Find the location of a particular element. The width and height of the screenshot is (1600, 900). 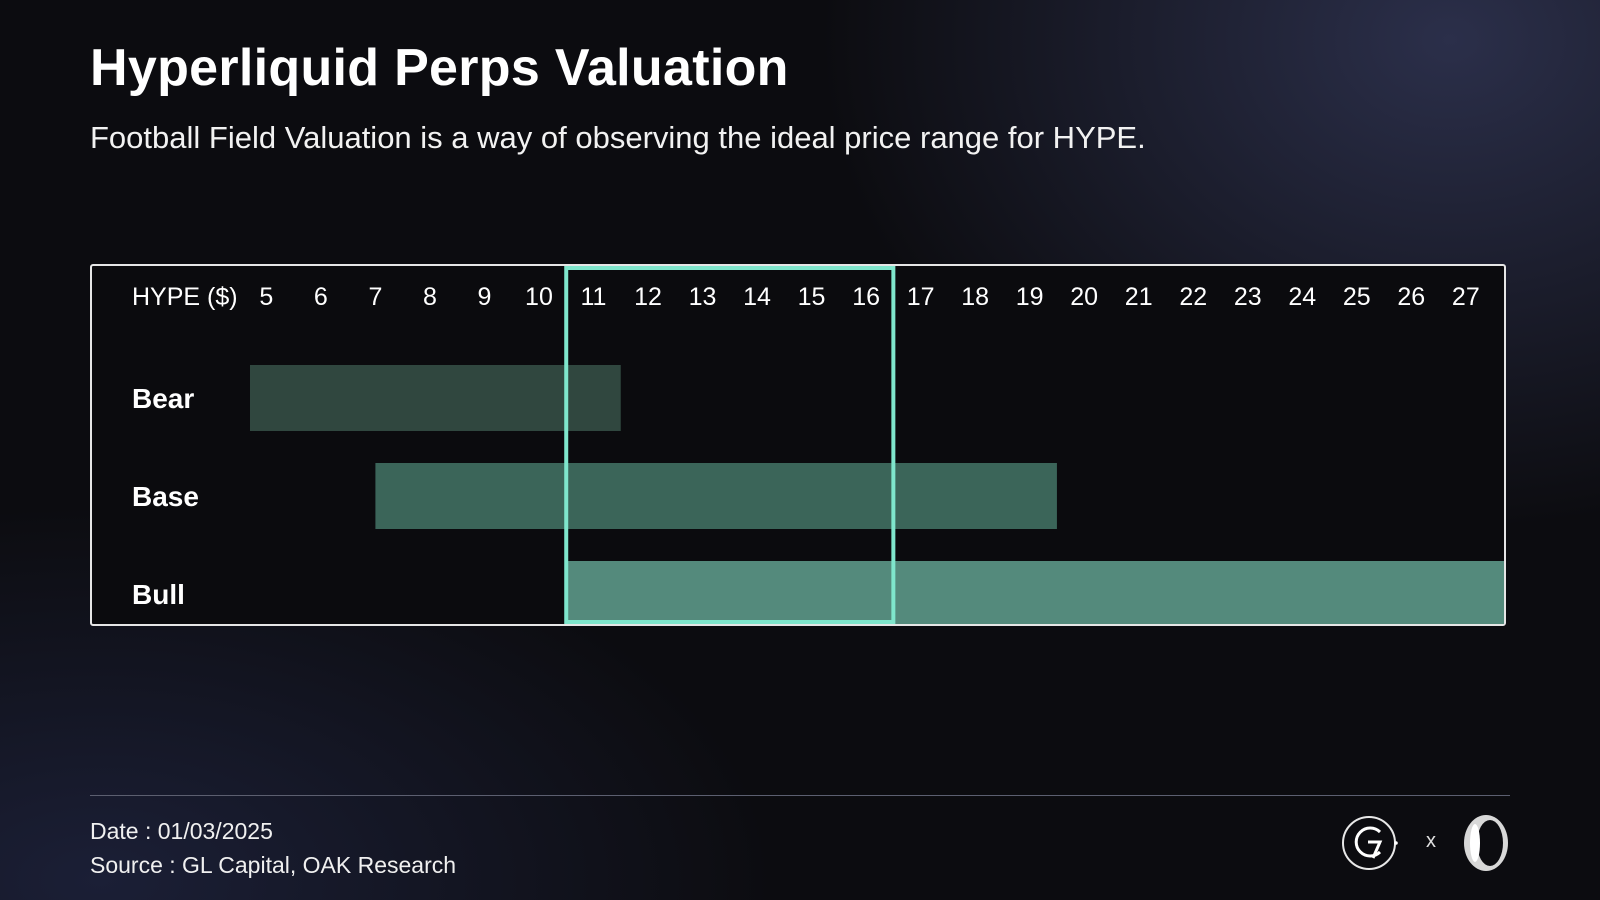

tick-label: 14 is located at coordinates (757, 297).